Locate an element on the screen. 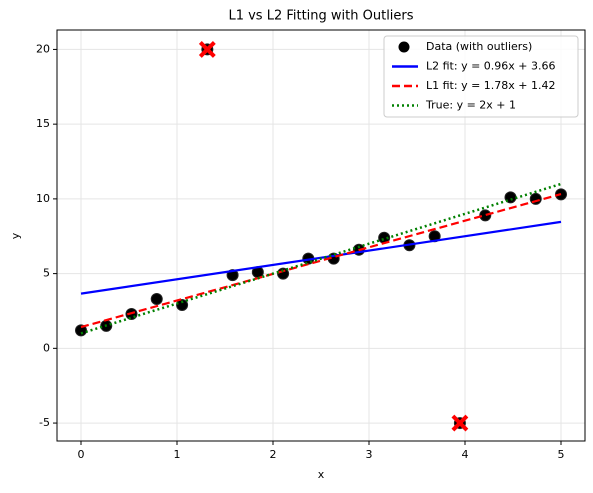 The image size is (593, 493). x-tick-label: 2 is located at coordinates (273, 454).